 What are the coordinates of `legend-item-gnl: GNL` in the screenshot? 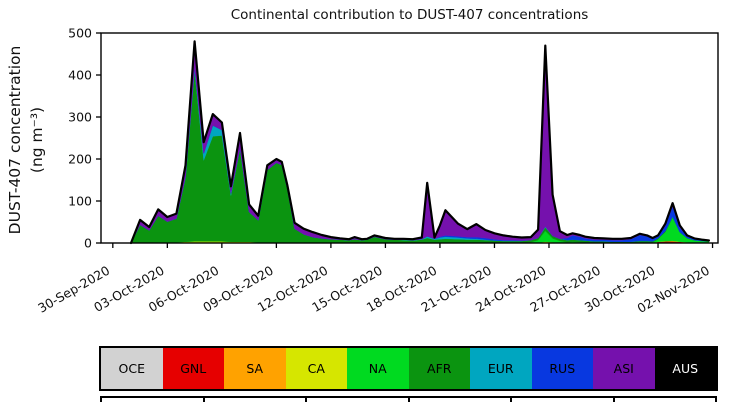 It's located at (193, 368).